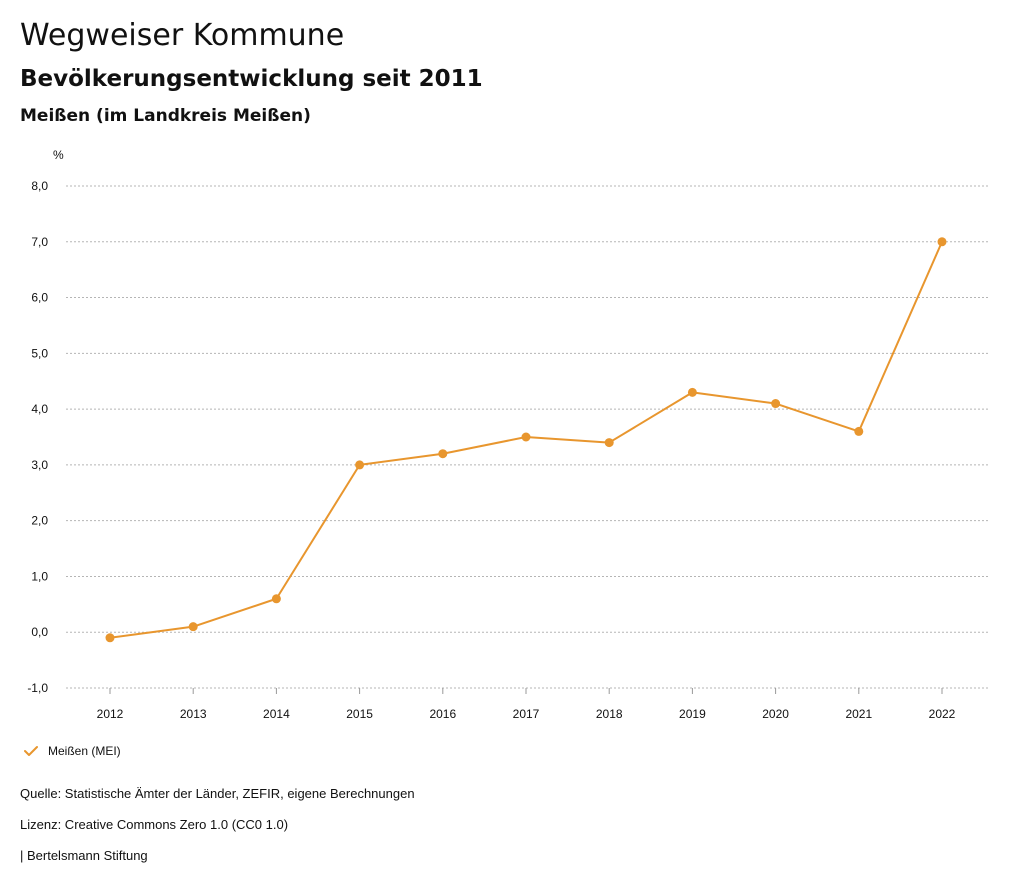 The image size is (1024, 888). Describe the element at coordinates (31, 751) in the screenshot. I see `legend-check-icon` at that location.